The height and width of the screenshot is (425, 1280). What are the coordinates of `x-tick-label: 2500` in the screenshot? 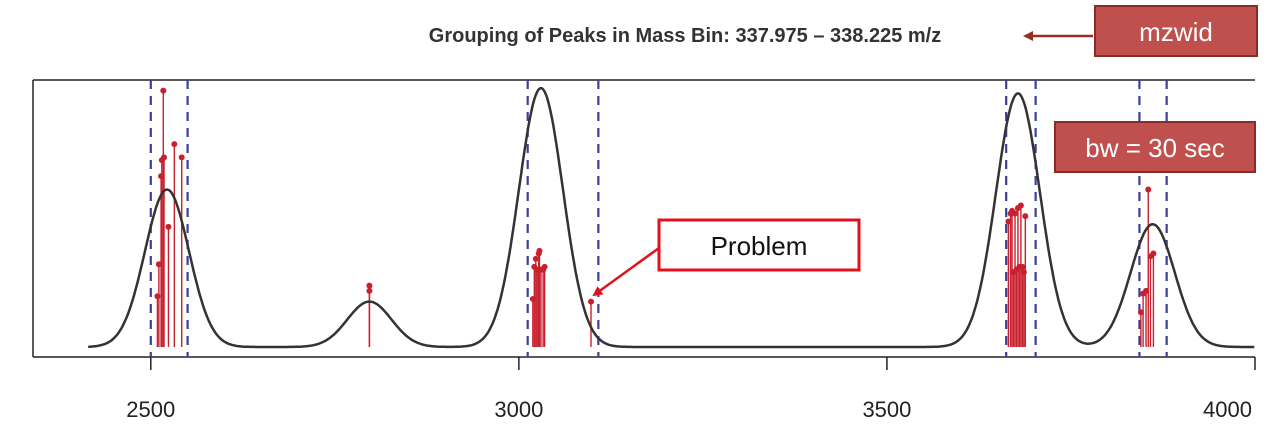 It's located at (150, 409).